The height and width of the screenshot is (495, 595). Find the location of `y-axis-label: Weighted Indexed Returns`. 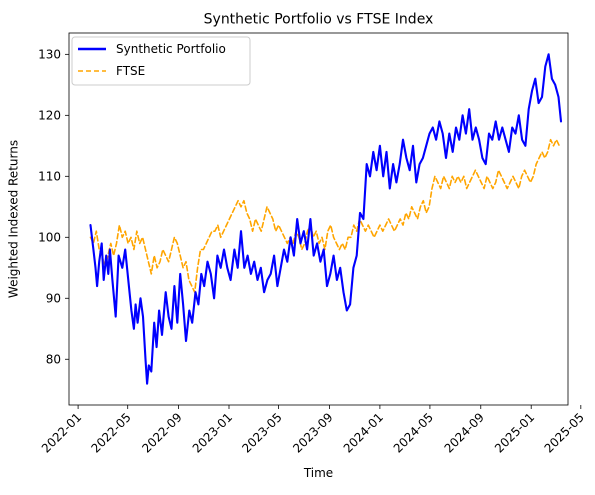

y-axis-label: Weighted Indexed Returns is located at coordinates (14, 219).